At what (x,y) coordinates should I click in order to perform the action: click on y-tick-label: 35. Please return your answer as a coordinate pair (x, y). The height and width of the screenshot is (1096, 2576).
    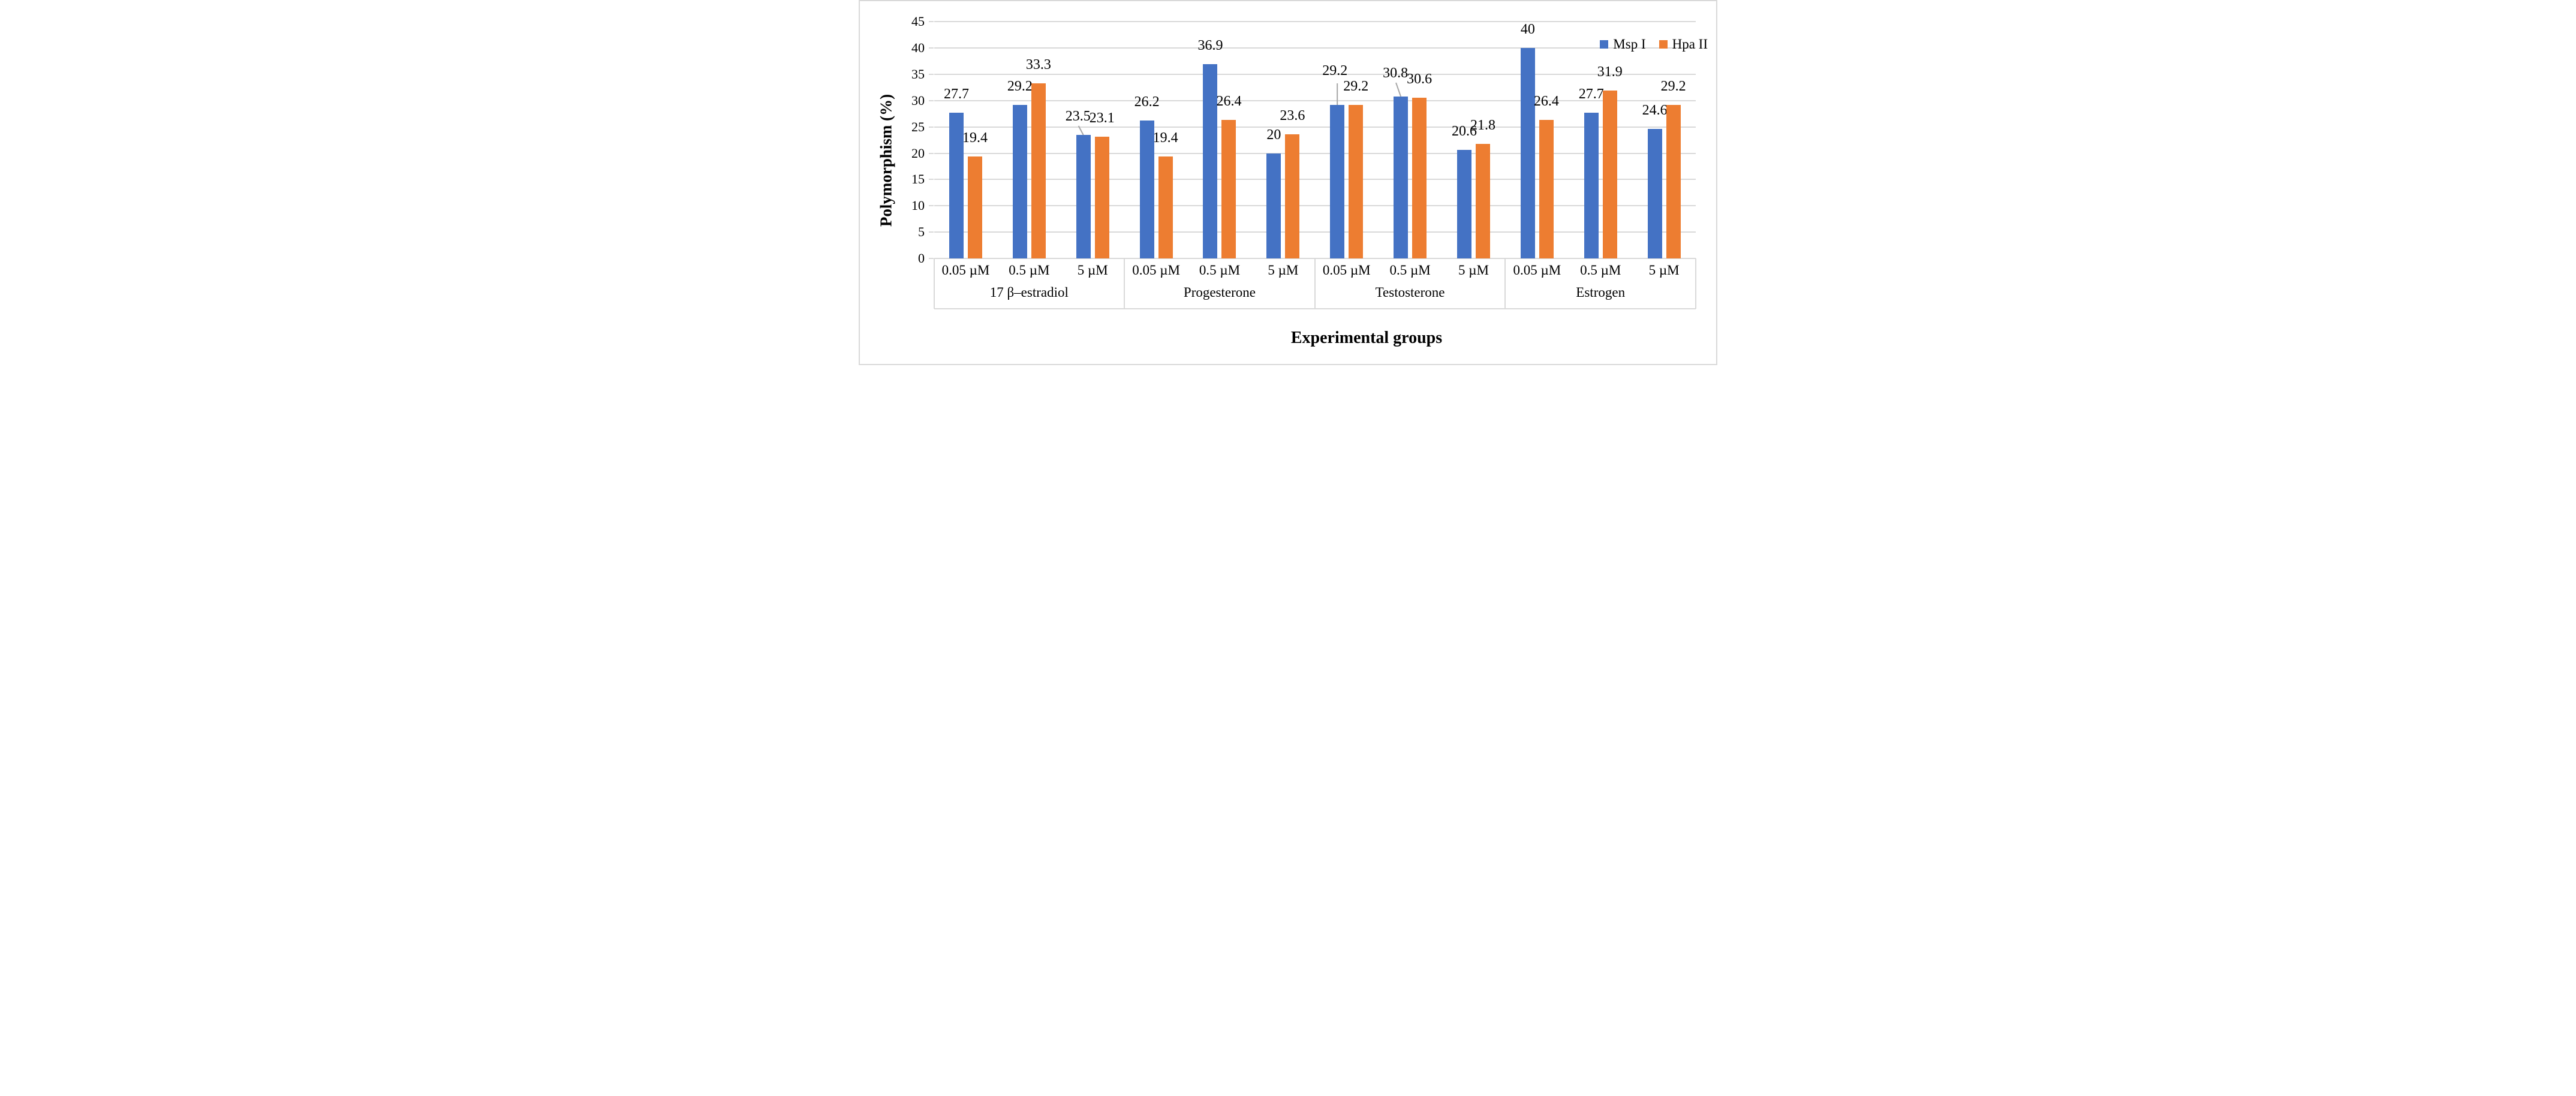
    Looking at the image, I should click on (918, 74).